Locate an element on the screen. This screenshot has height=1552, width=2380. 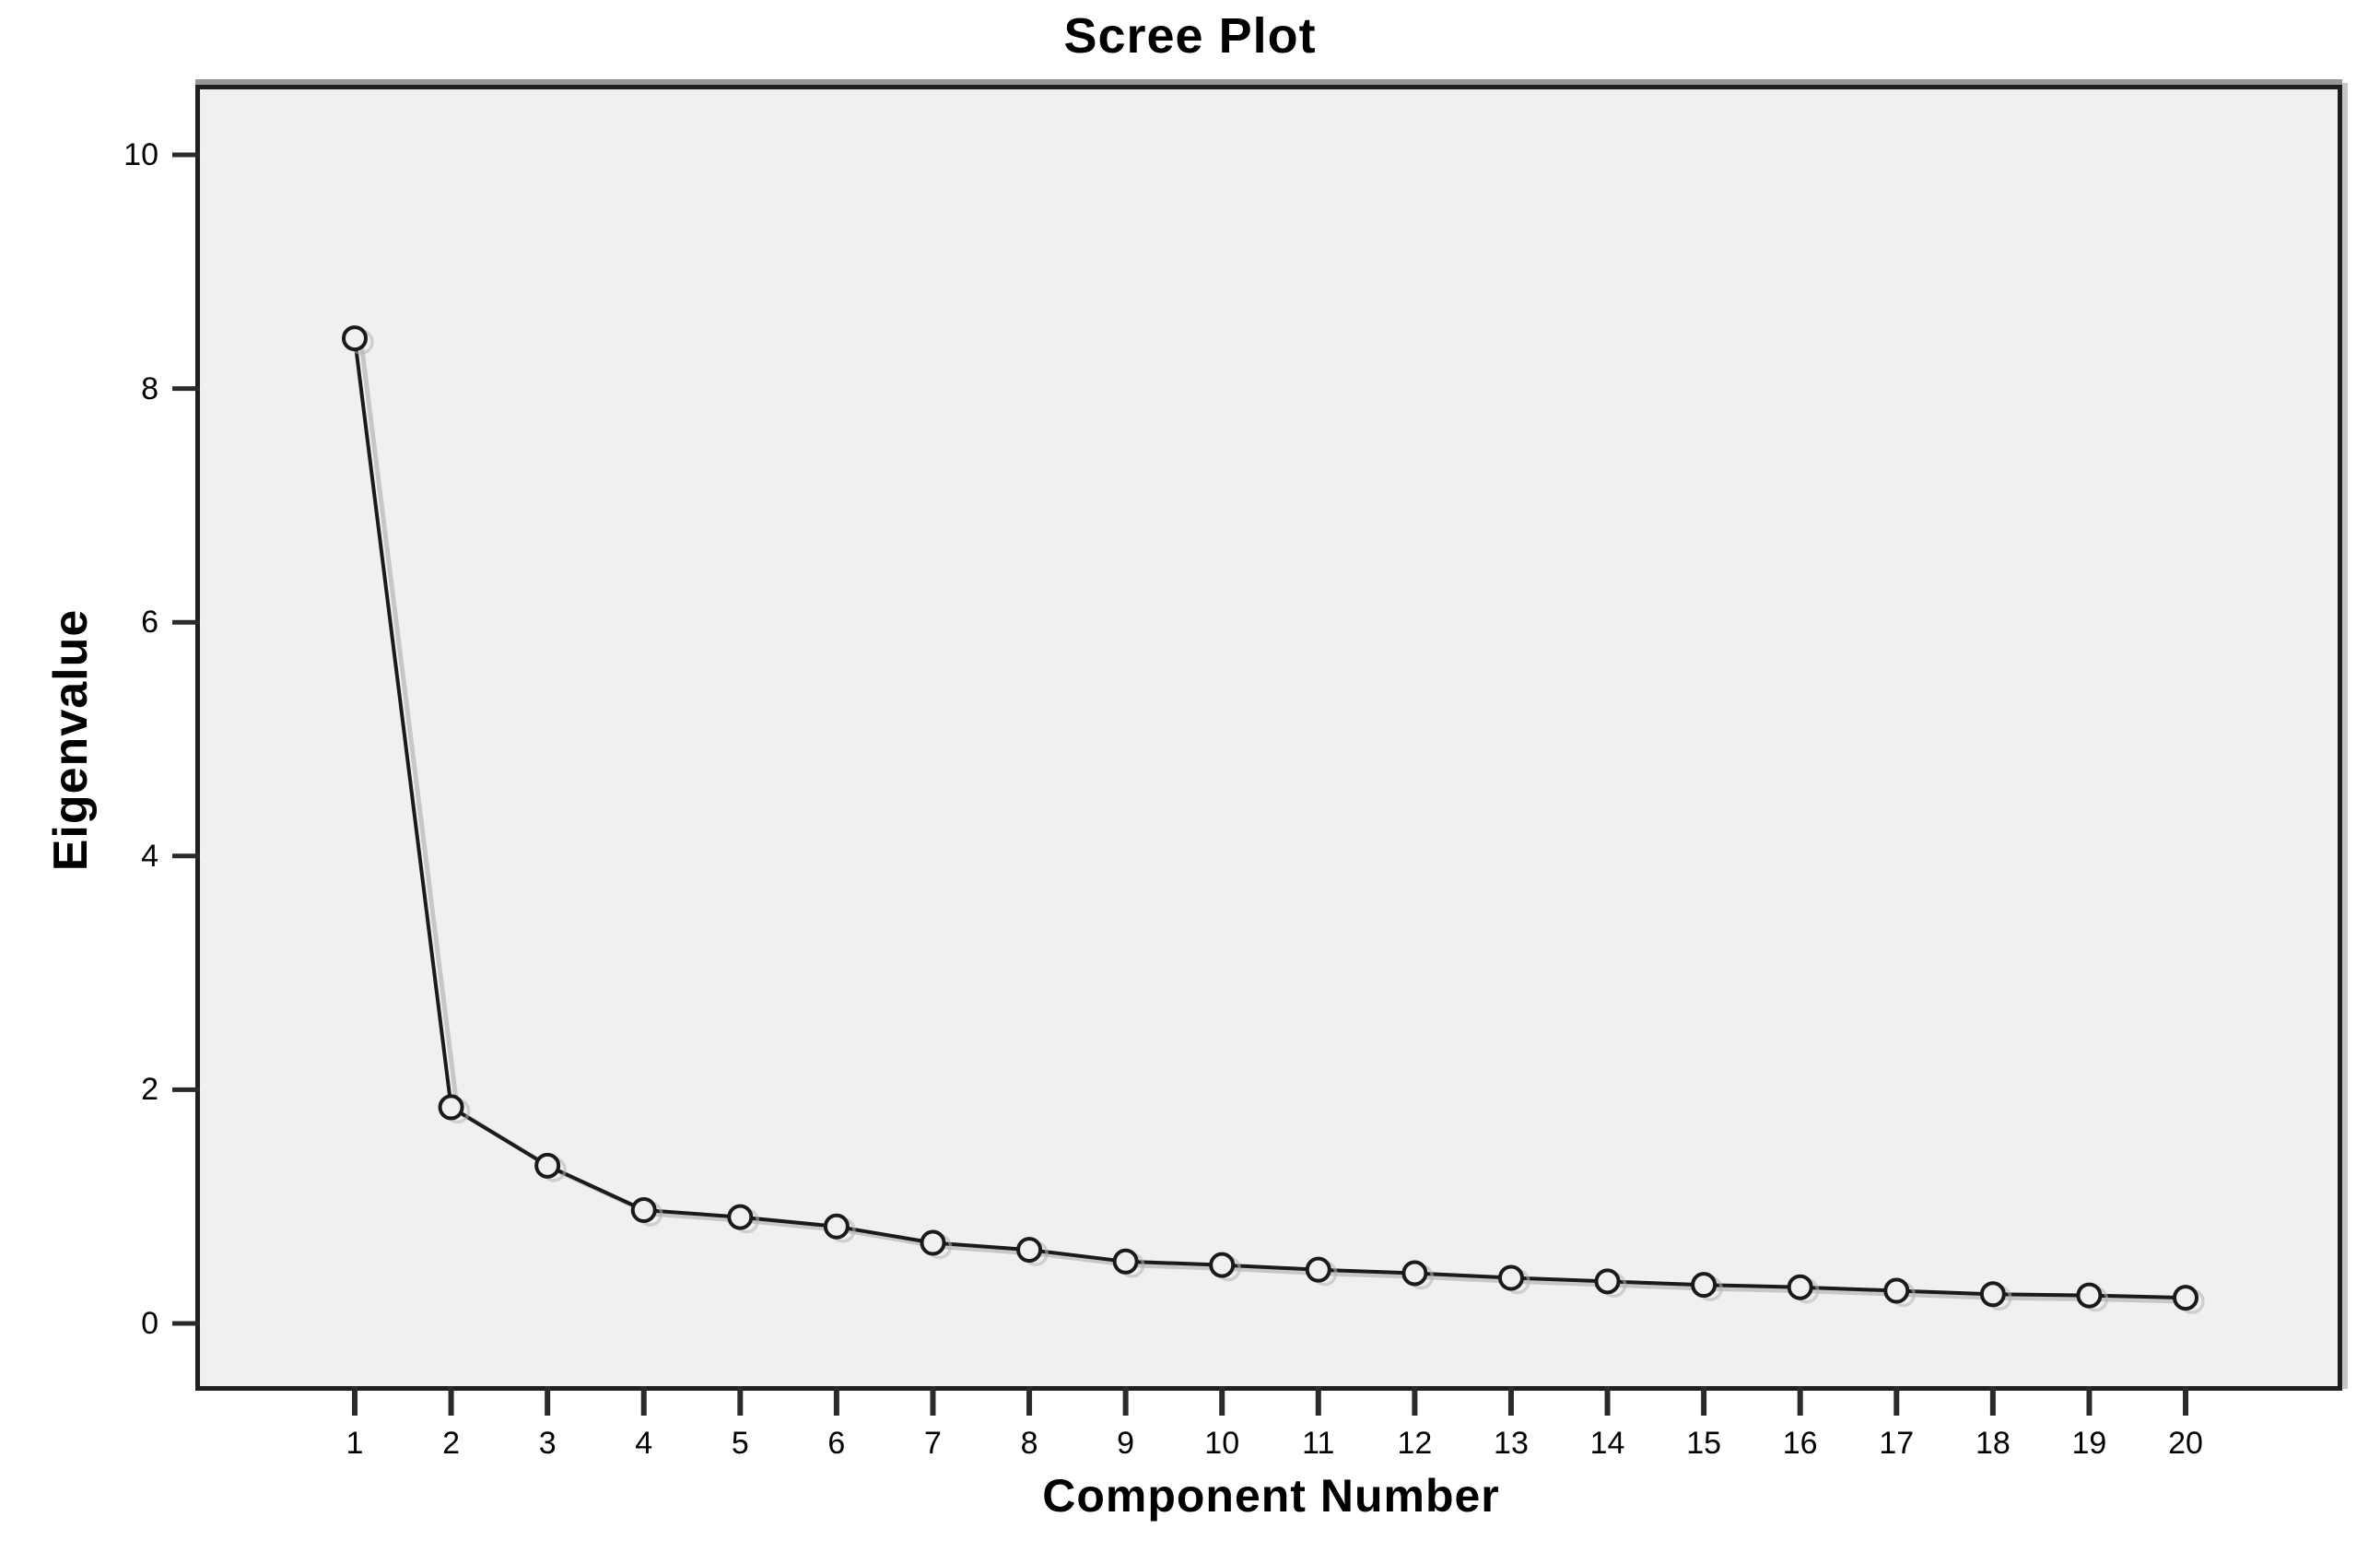
x-tick-label: 20 is located at coordinates (2185, 1443).